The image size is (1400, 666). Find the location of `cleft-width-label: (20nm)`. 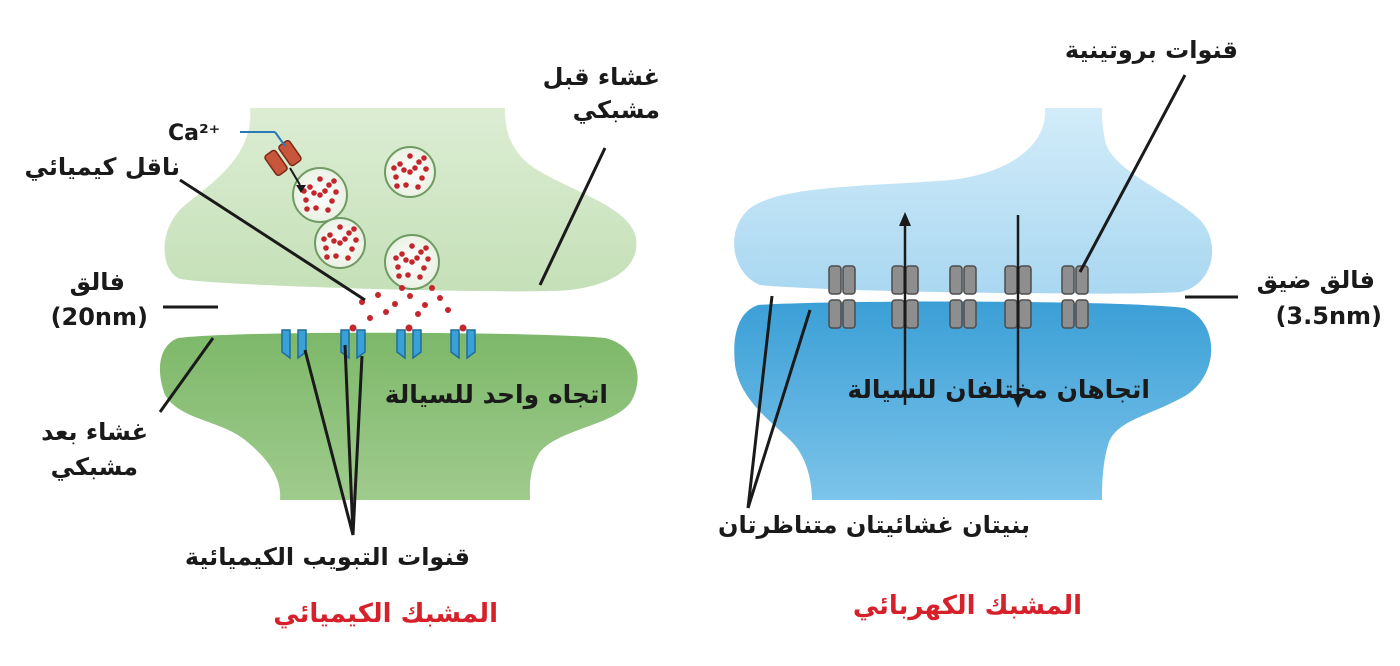

cleft-width-label: (20nm) is located at coordinates (99, 317).